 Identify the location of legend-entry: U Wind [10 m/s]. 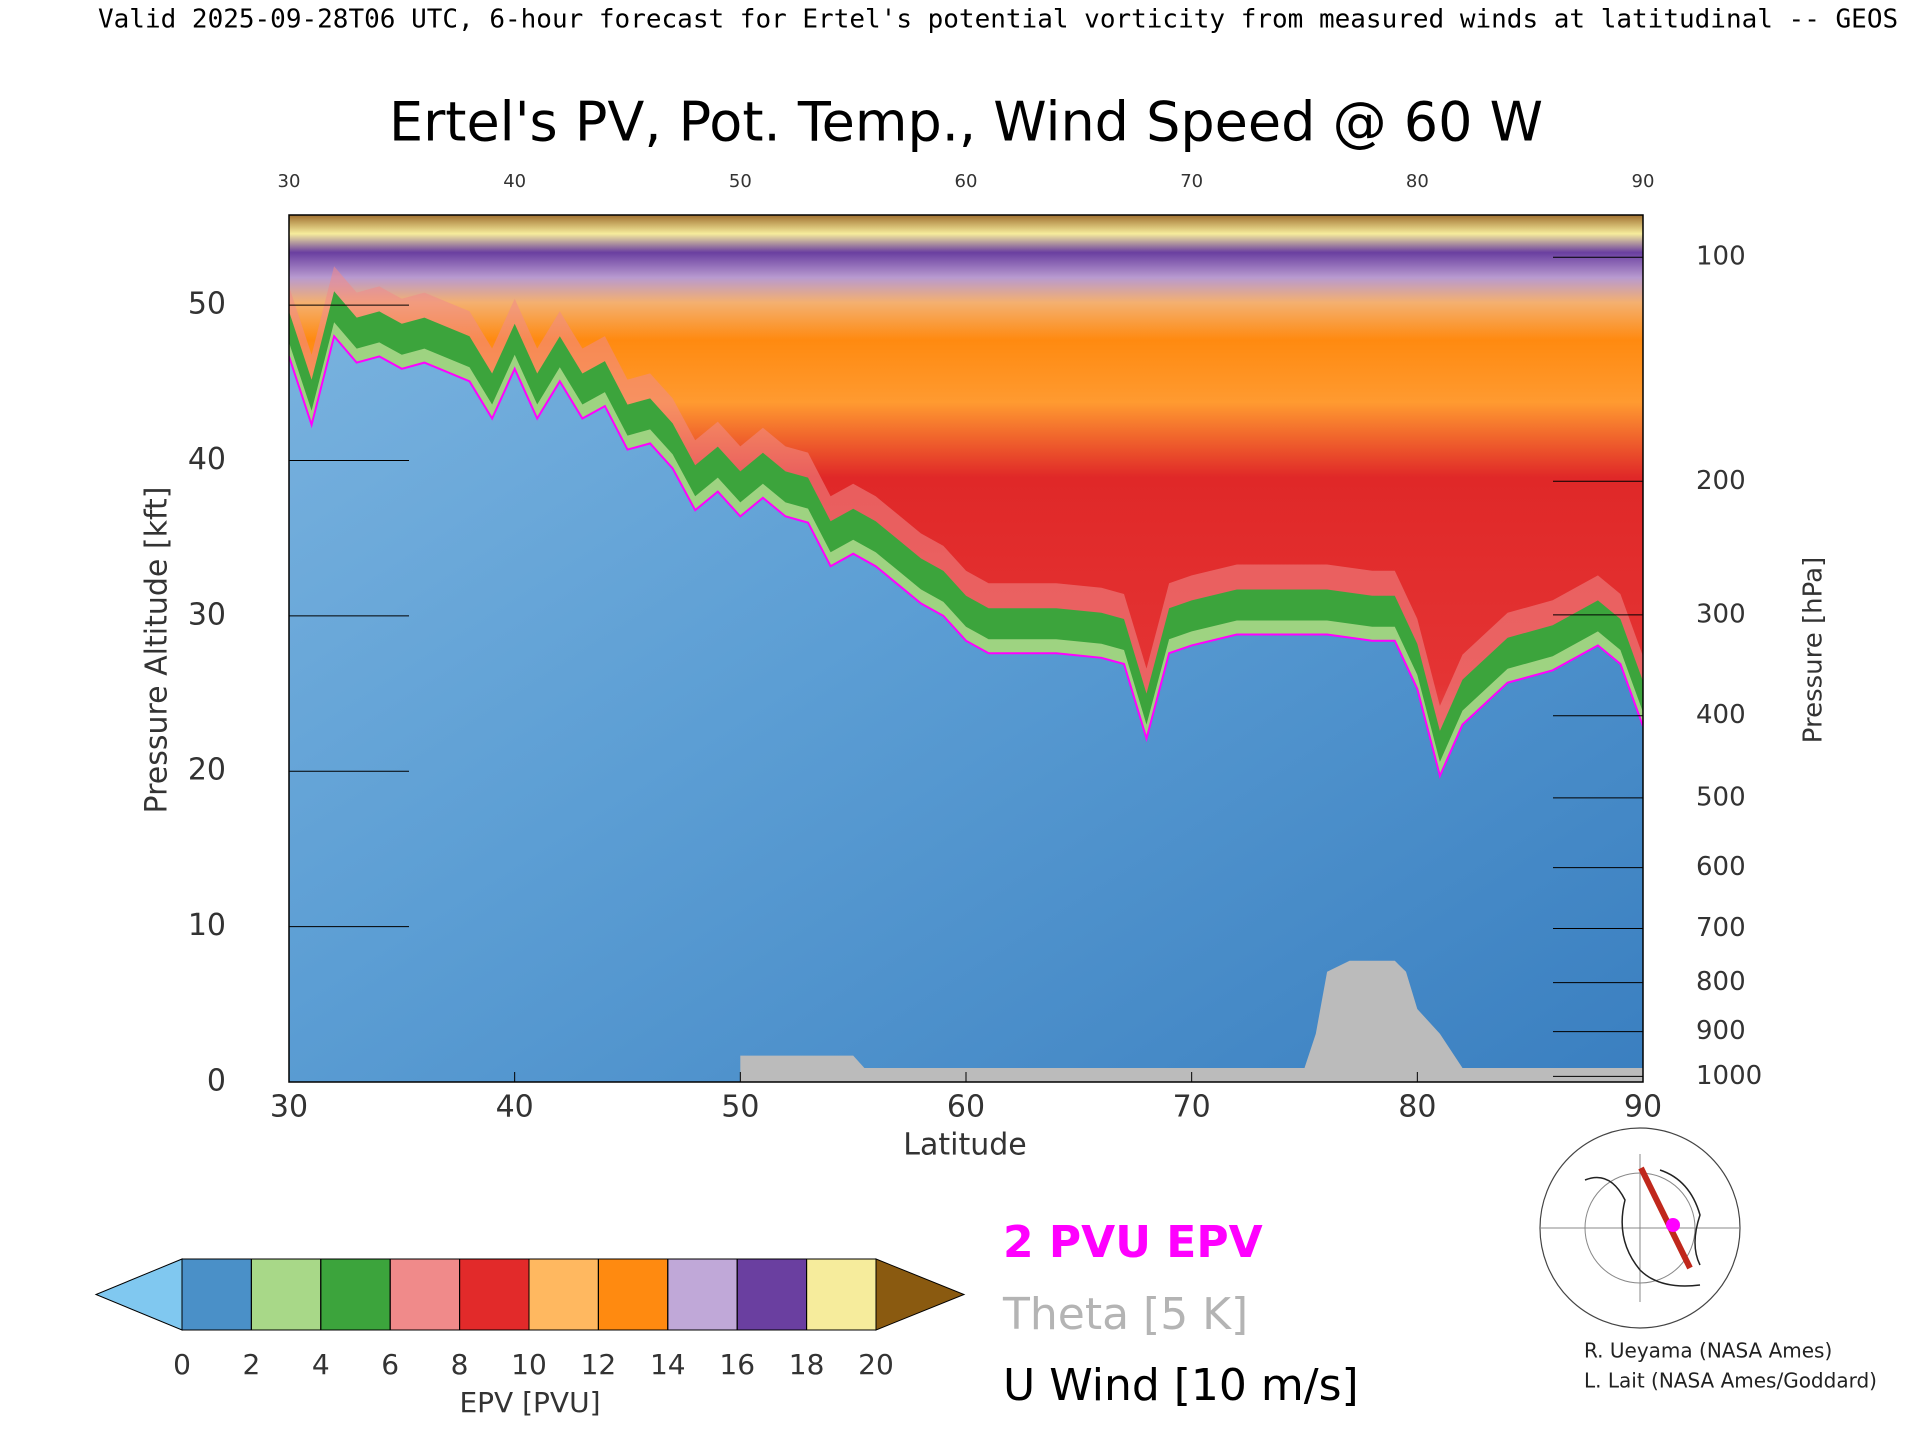
(1181, 1385).